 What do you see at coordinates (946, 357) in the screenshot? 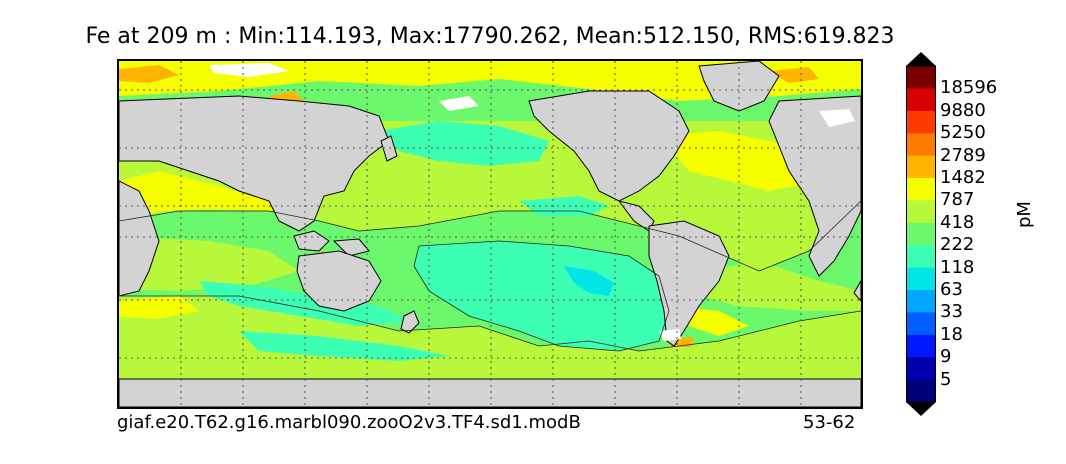
I see `colorbar-tick-label: 9` at bounding box center [946, 357].